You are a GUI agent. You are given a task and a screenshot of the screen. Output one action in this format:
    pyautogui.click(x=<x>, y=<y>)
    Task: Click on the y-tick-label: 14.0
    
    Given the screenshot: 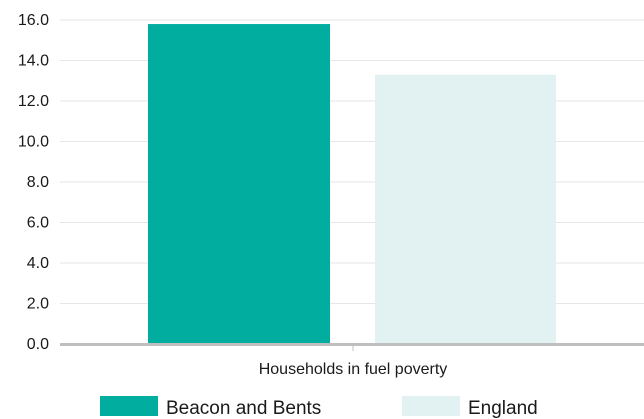 What is the action you would take?
    pyautogui.click(x=33, y=61)
    